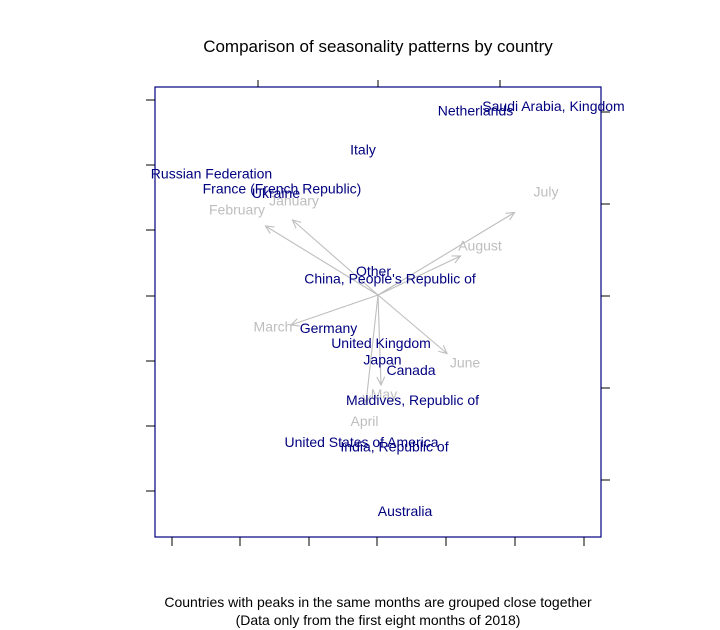  What do you see at coordinates (394, 447) in the screenshot?
I see `country-label-india-republic-of: India, Republic of` at bounding box center [394, 447].